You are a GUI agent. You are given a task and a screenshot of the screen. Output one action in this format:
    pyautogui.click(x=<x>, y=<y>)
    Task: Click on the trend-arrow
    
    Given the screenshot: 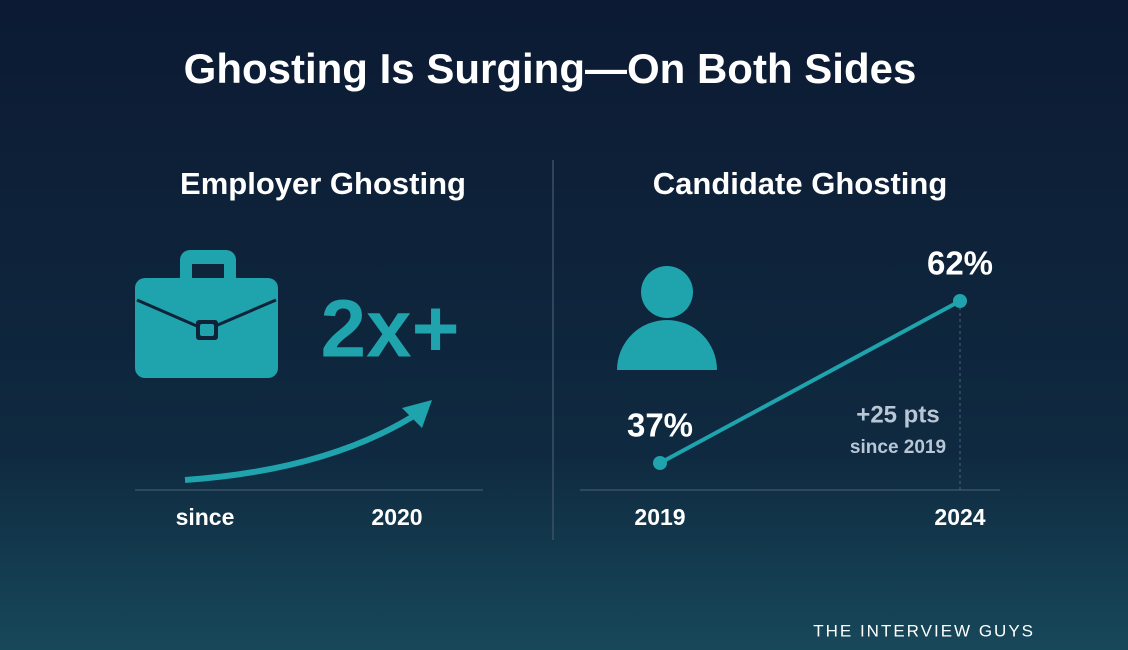 What is the action you would take?
    pyautogui.click(x=303, y=446)
    